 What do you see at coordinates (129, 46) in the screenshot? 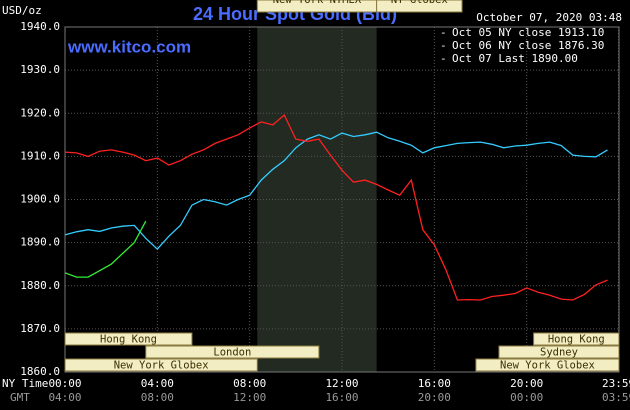
I see `website: www.kitco.com` at bounding box center [129, 46].